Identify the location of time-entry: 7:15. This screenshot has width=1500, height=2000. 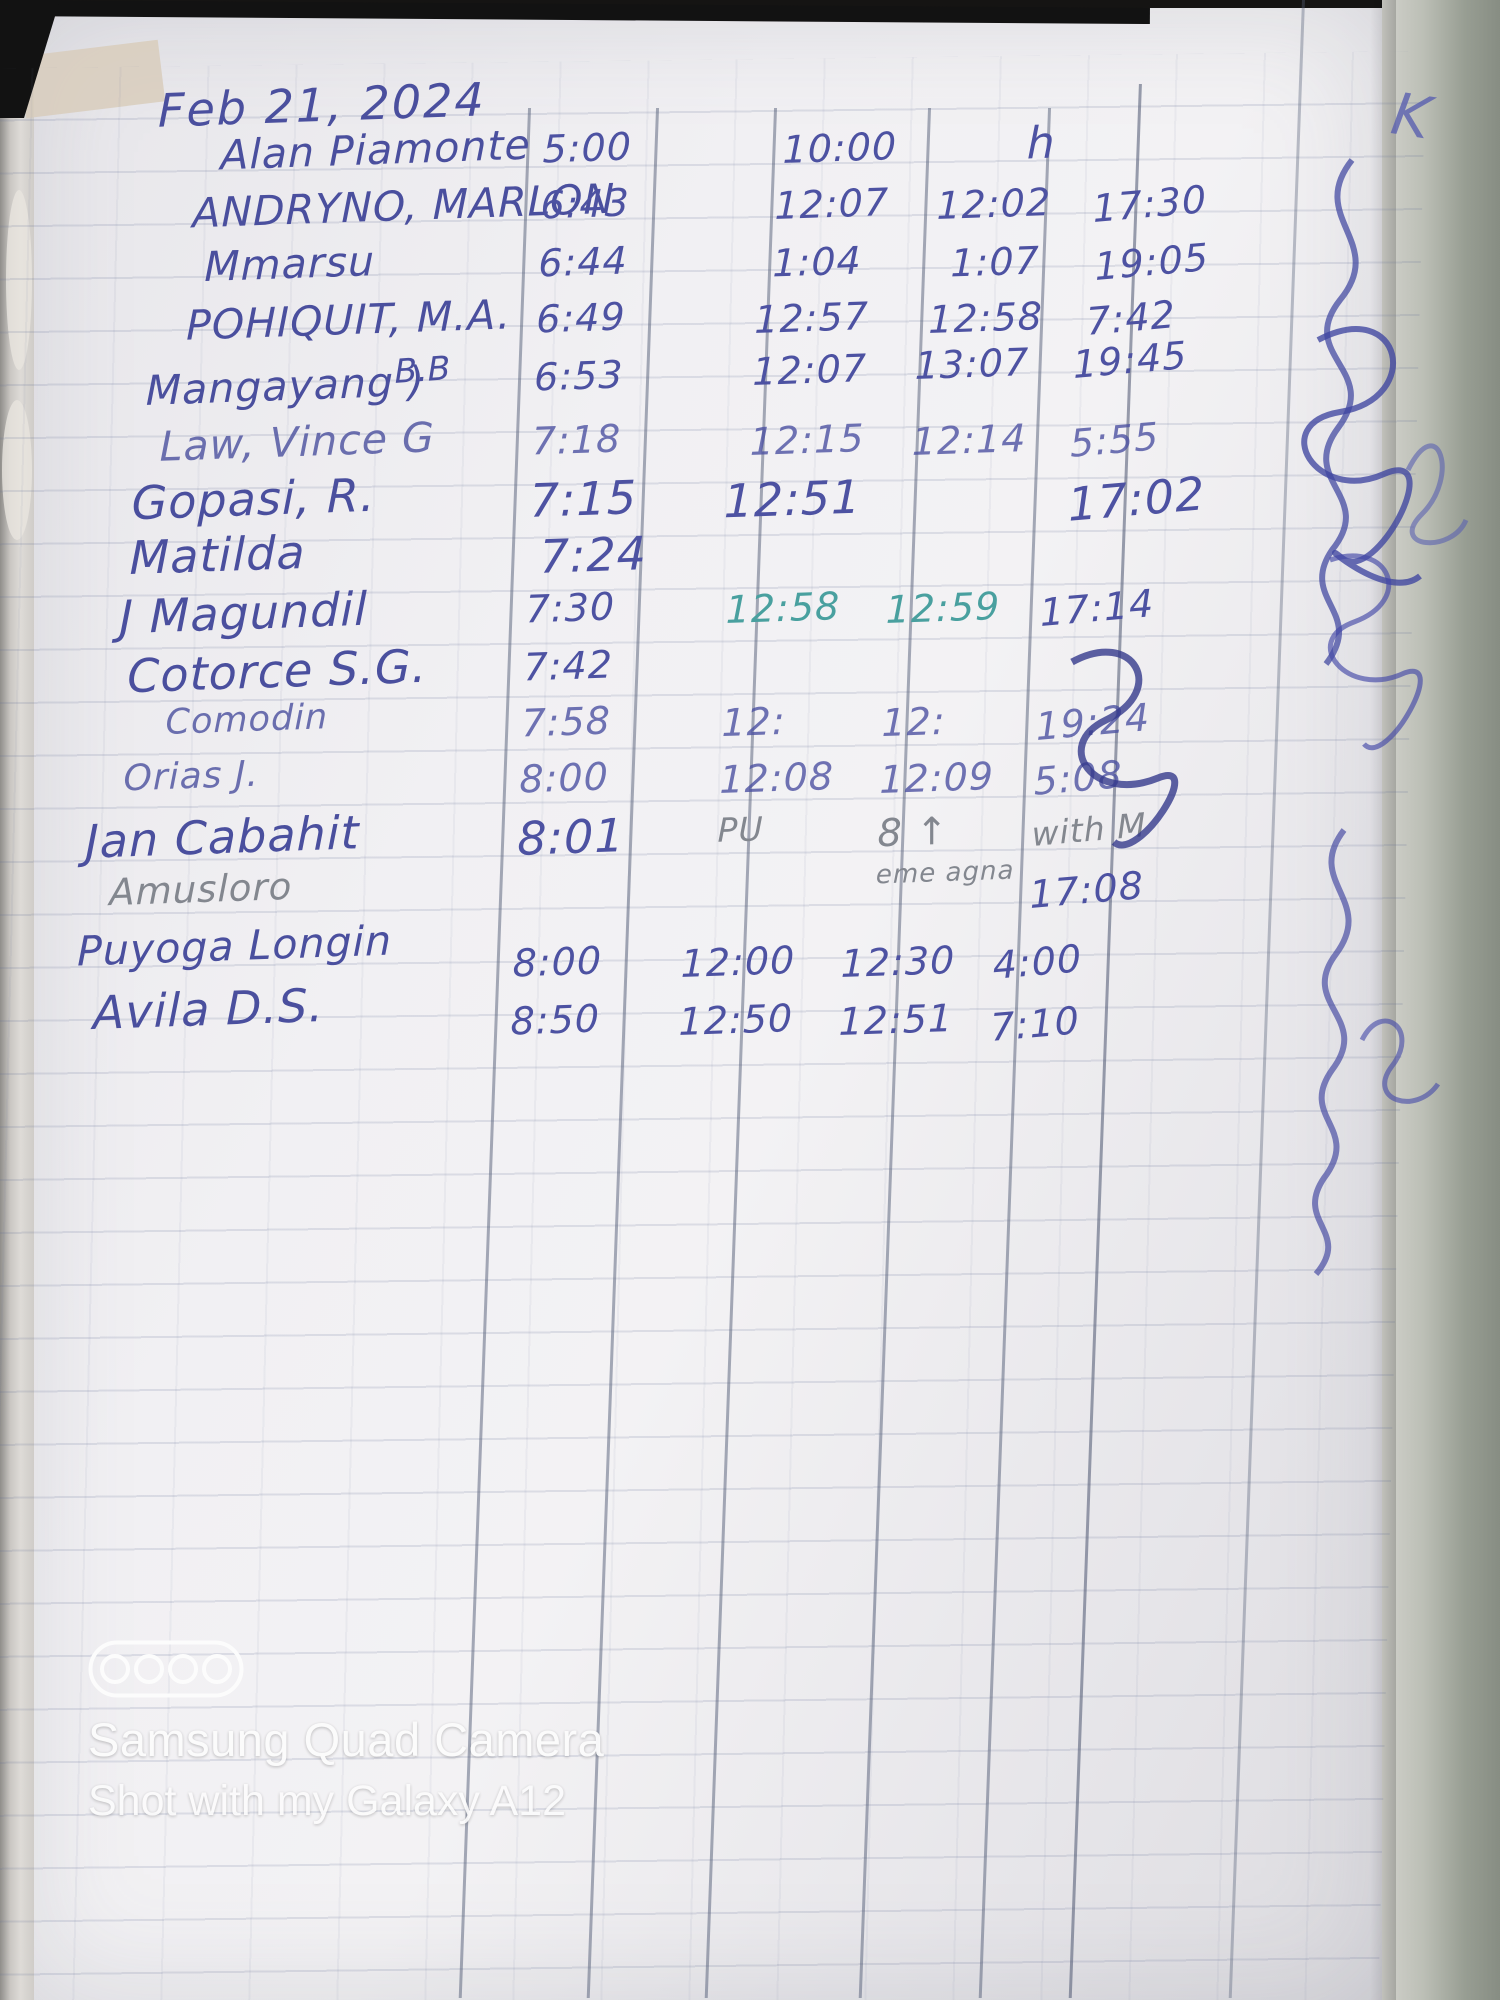
(583, 499).